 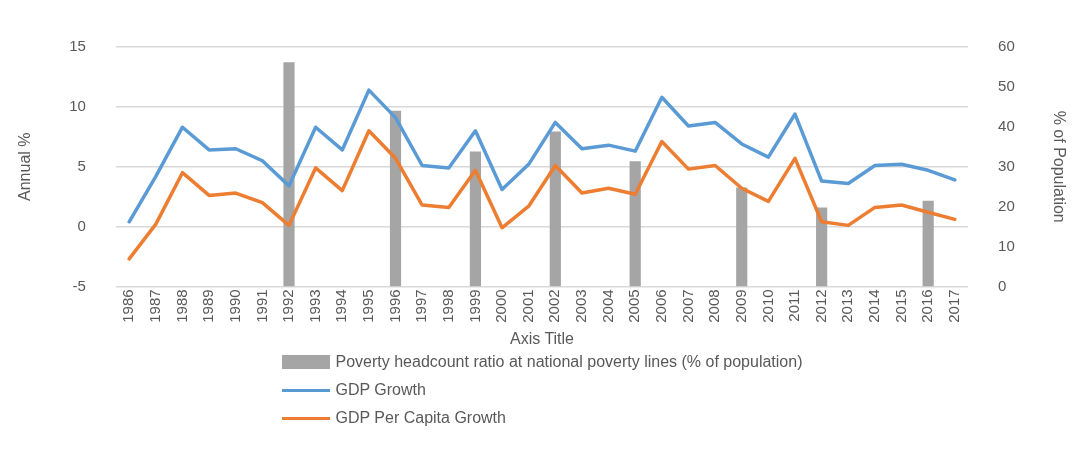 I want to click on y2-tick-label: 30, so click(x=1006, y=165).